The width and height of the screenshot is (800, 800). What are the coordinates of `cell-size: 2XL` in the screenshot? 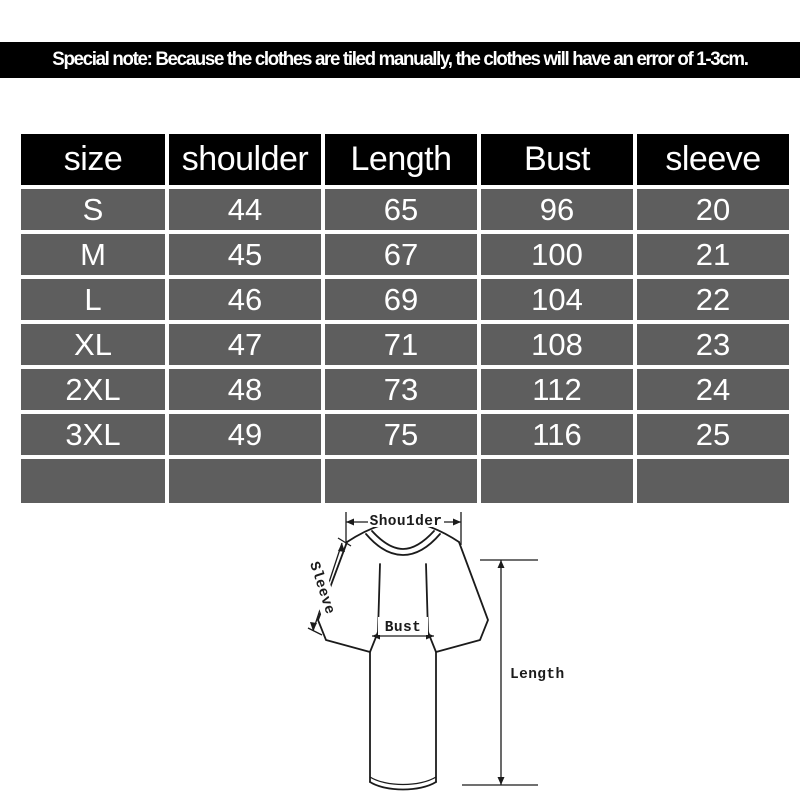 It's located at (93, 389).